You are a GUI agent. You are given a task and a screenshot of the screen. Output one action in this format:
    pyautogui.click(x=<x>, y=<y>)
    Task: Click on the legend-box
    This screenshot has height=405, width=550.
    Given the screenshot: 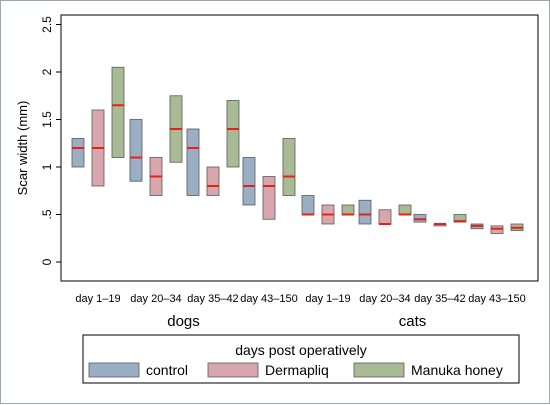 What is the action you would take?
    pyautogui.click(x=301, y=359)
    